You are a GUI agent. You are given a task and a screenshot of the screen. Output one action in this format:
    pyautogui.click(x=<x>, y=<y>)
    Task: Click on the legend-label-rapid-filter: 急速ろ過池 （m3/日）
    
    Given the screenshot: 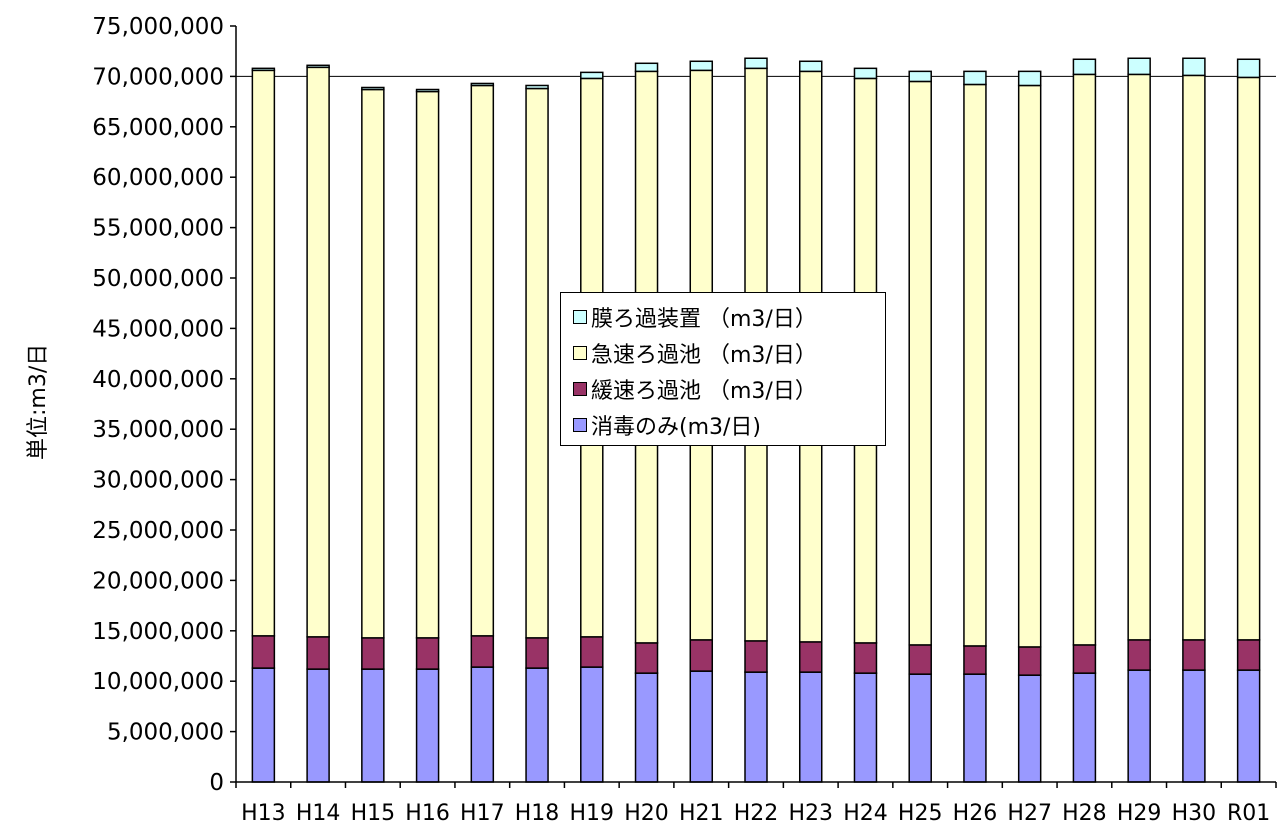 What is the action you would take?
    pyautogui.click(x=704, y=355)
    